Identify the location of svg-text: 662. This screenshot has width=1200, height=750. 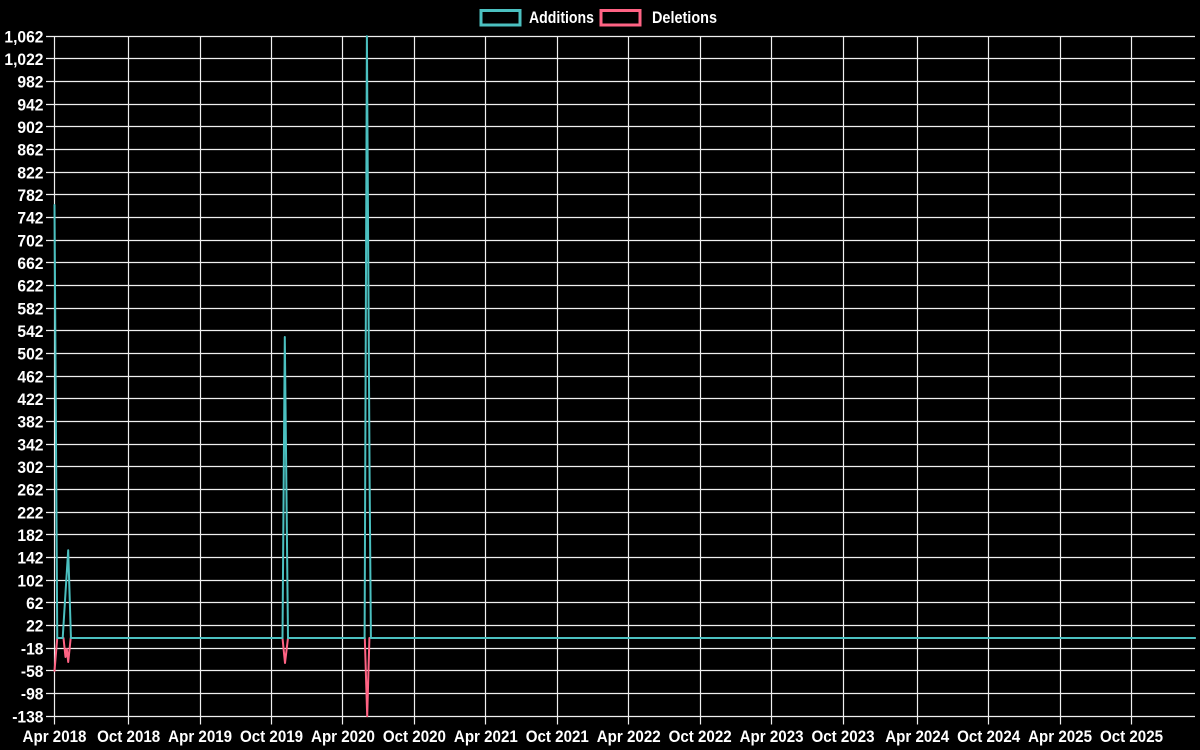
(30, 263).